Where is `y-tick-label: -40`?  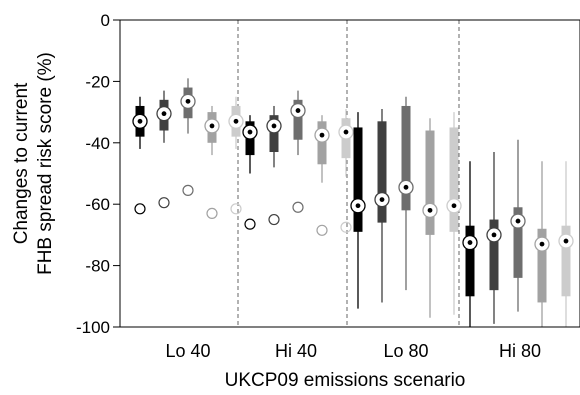
y-tick-label: -40 is located at coordinates (97, 143).